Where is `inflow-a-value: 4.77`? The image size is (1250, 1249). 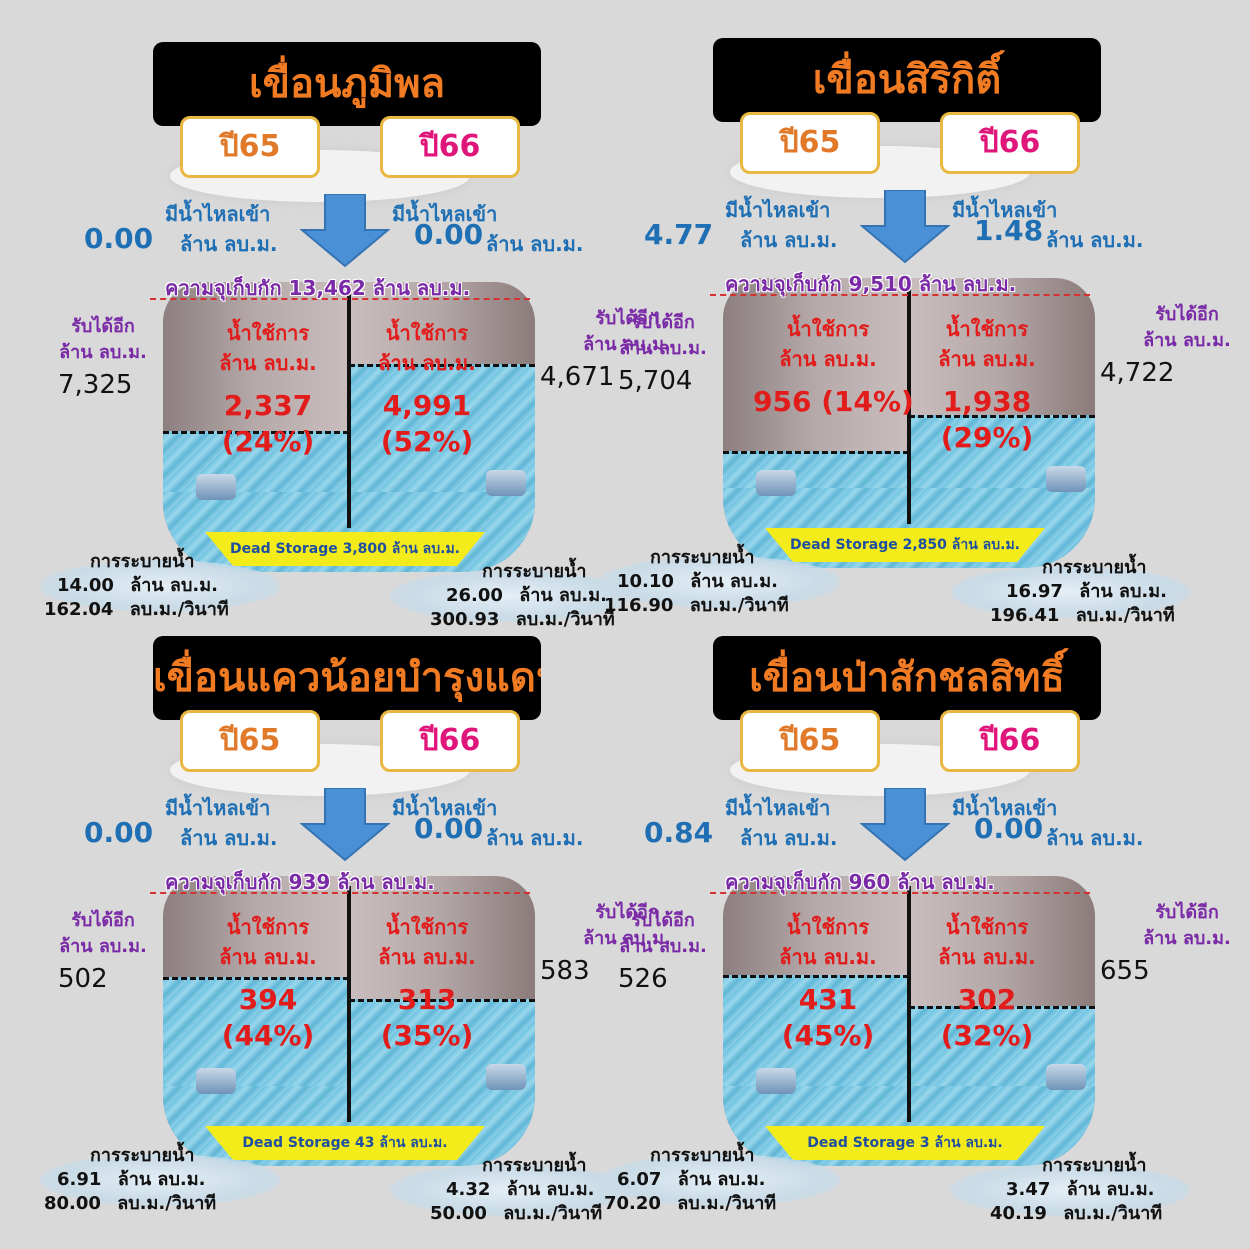
inflow-a-value: 4.77 is located at coordinates (679, 234).